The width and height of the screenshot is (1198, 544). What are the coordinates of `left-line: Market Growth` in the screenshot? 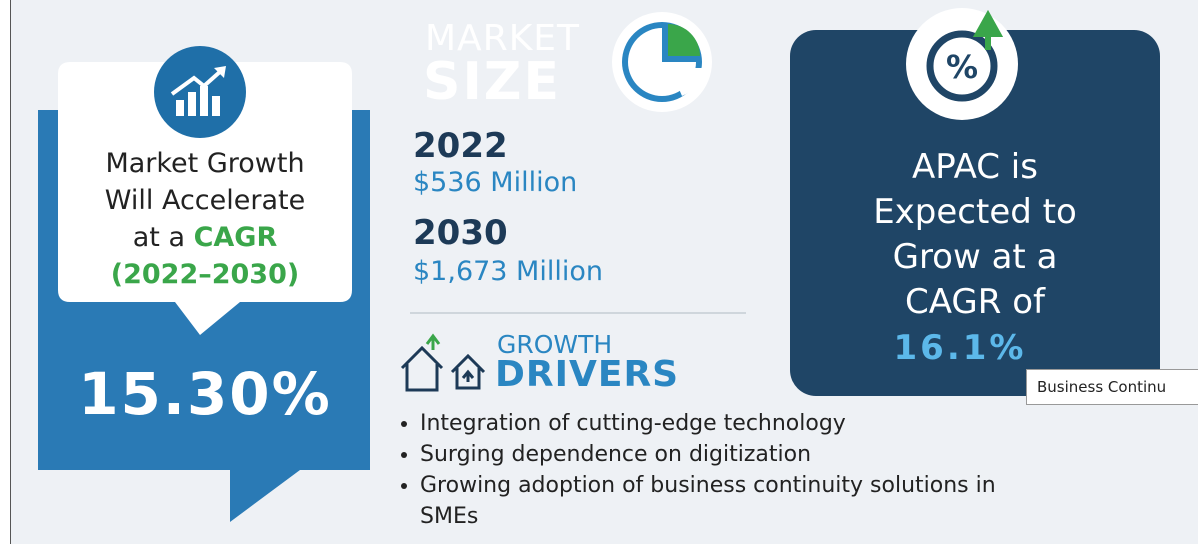 It's located at (205, 163).